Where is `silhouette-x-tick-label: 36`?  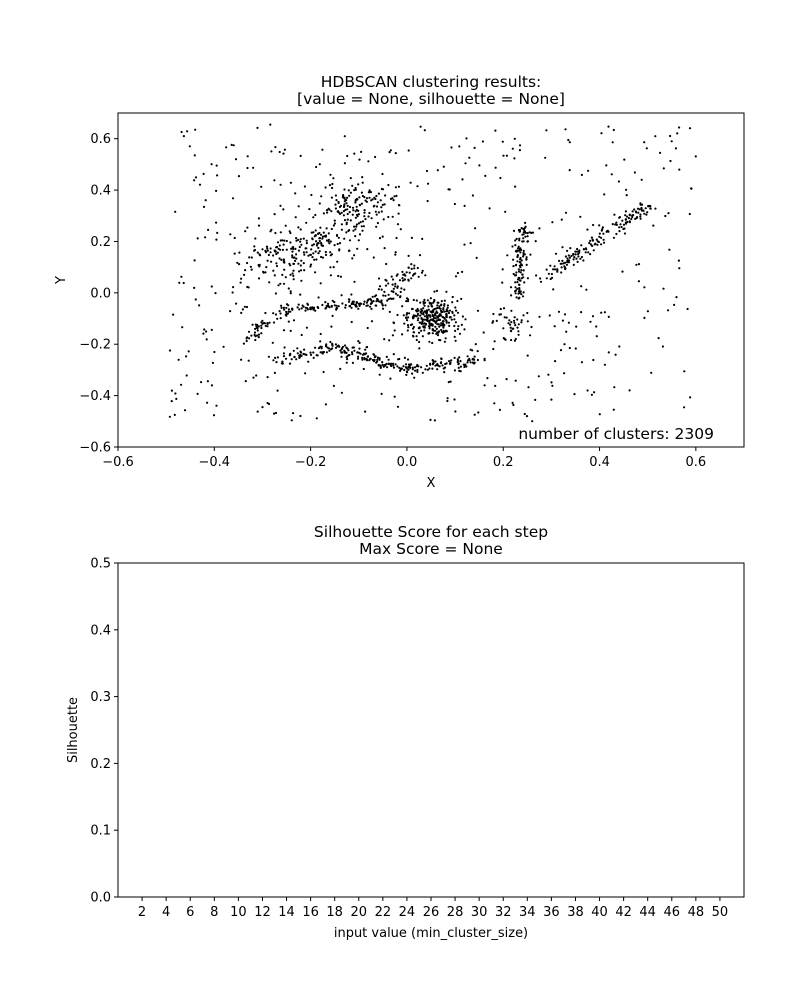 silhouette-x-tick-label: 36 is located at coordinates (551, 912).